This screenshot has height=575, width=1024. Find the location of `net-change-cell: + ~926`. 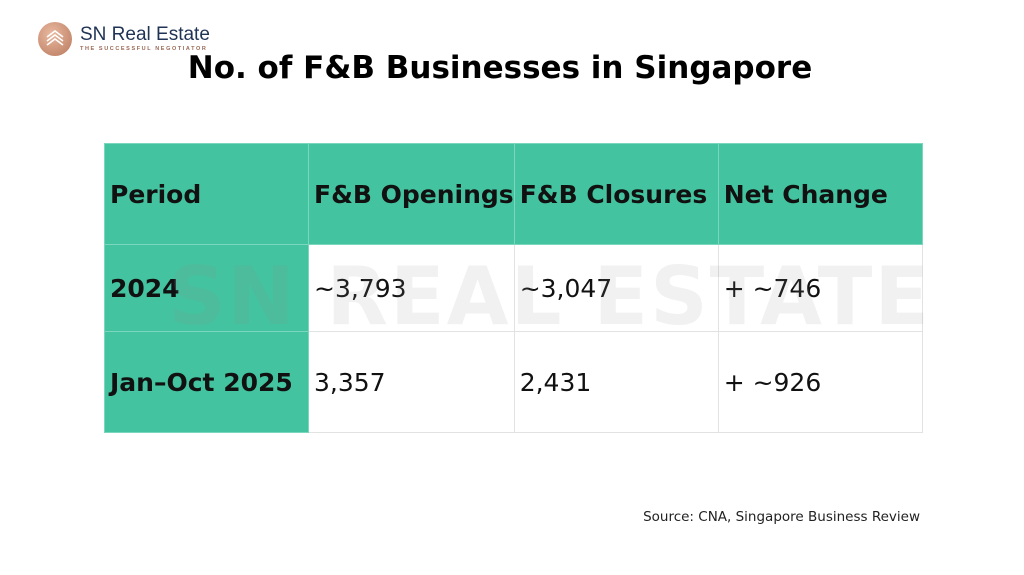

net-change-cell: + ~926 is located at coordinates (820, 382).